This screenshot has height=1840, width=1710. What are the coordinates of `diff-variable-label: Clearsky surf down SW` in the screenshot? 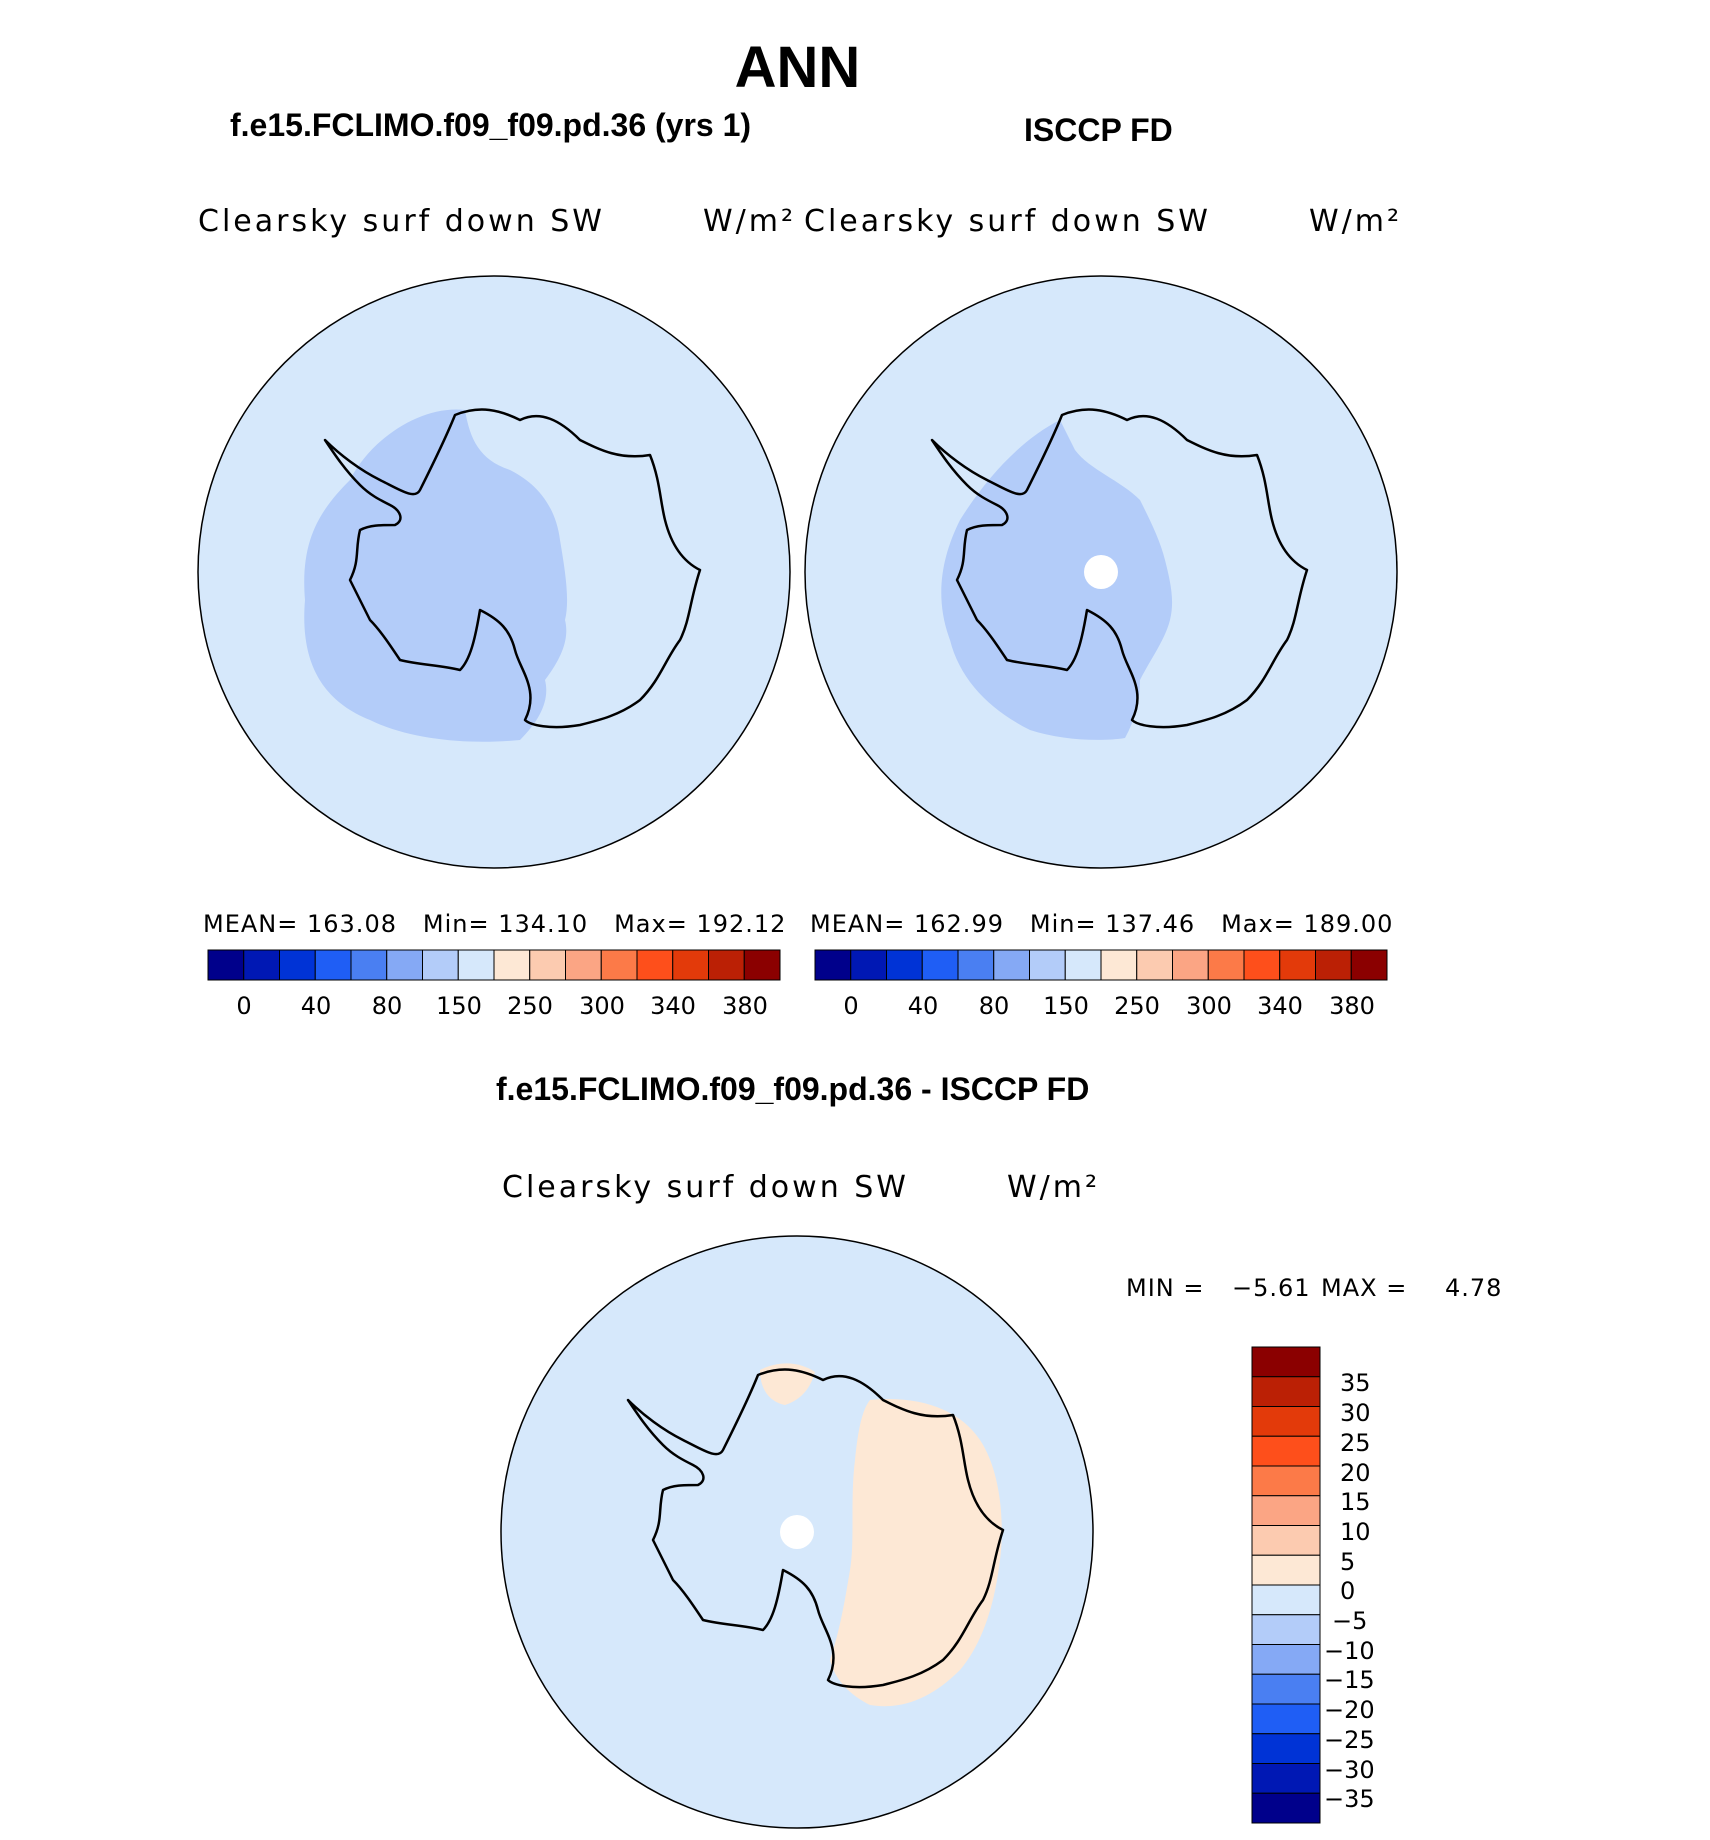 It's located at (705, 1187).